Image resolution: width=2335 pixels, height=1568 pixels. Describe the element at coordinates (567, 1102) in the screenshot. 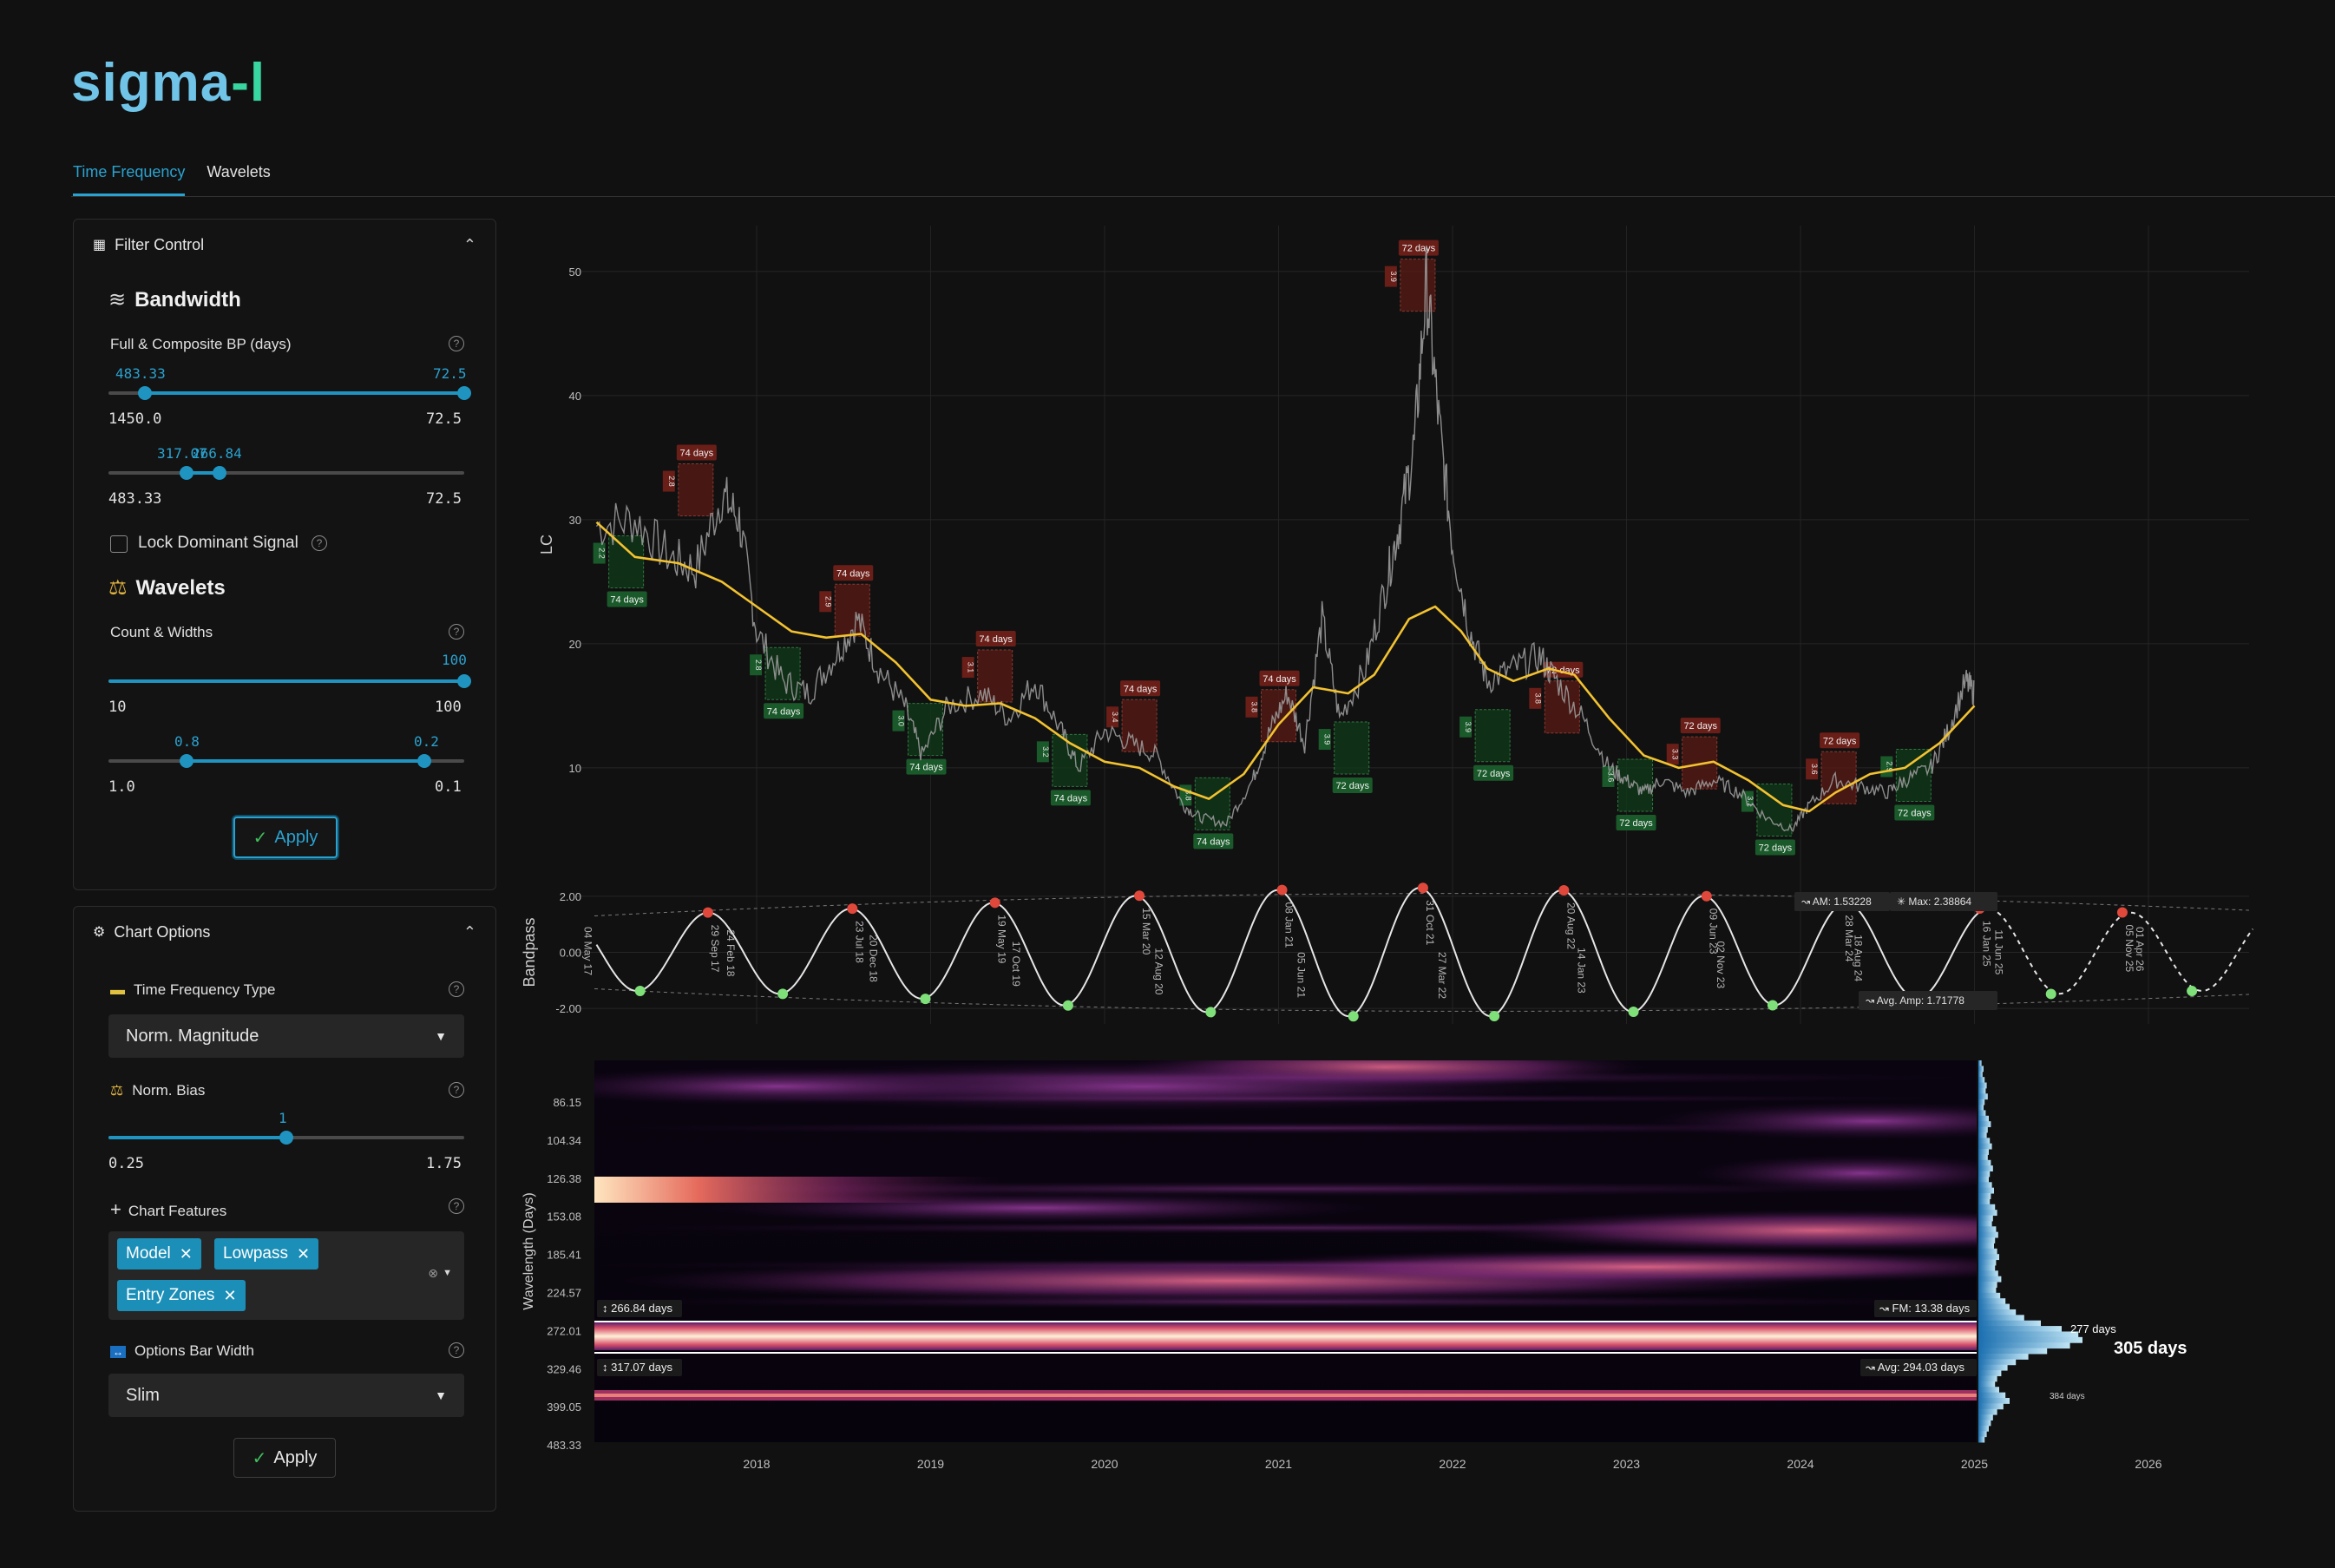

I see `y-tick-label: 86.15` at that location.